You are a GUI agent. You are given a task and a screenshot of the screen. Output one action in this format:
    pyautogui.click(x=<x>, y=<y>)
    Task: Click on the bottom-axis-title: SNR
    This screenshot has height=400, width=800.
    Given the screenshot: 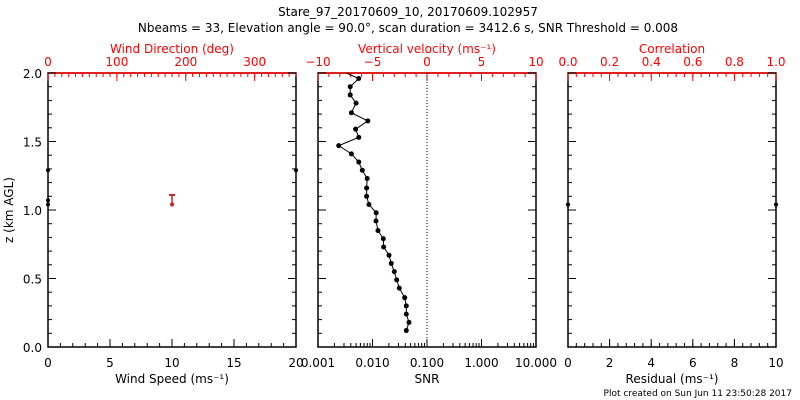 What is the action you would take?
    pyautogui.click(x=427, y=379)
    